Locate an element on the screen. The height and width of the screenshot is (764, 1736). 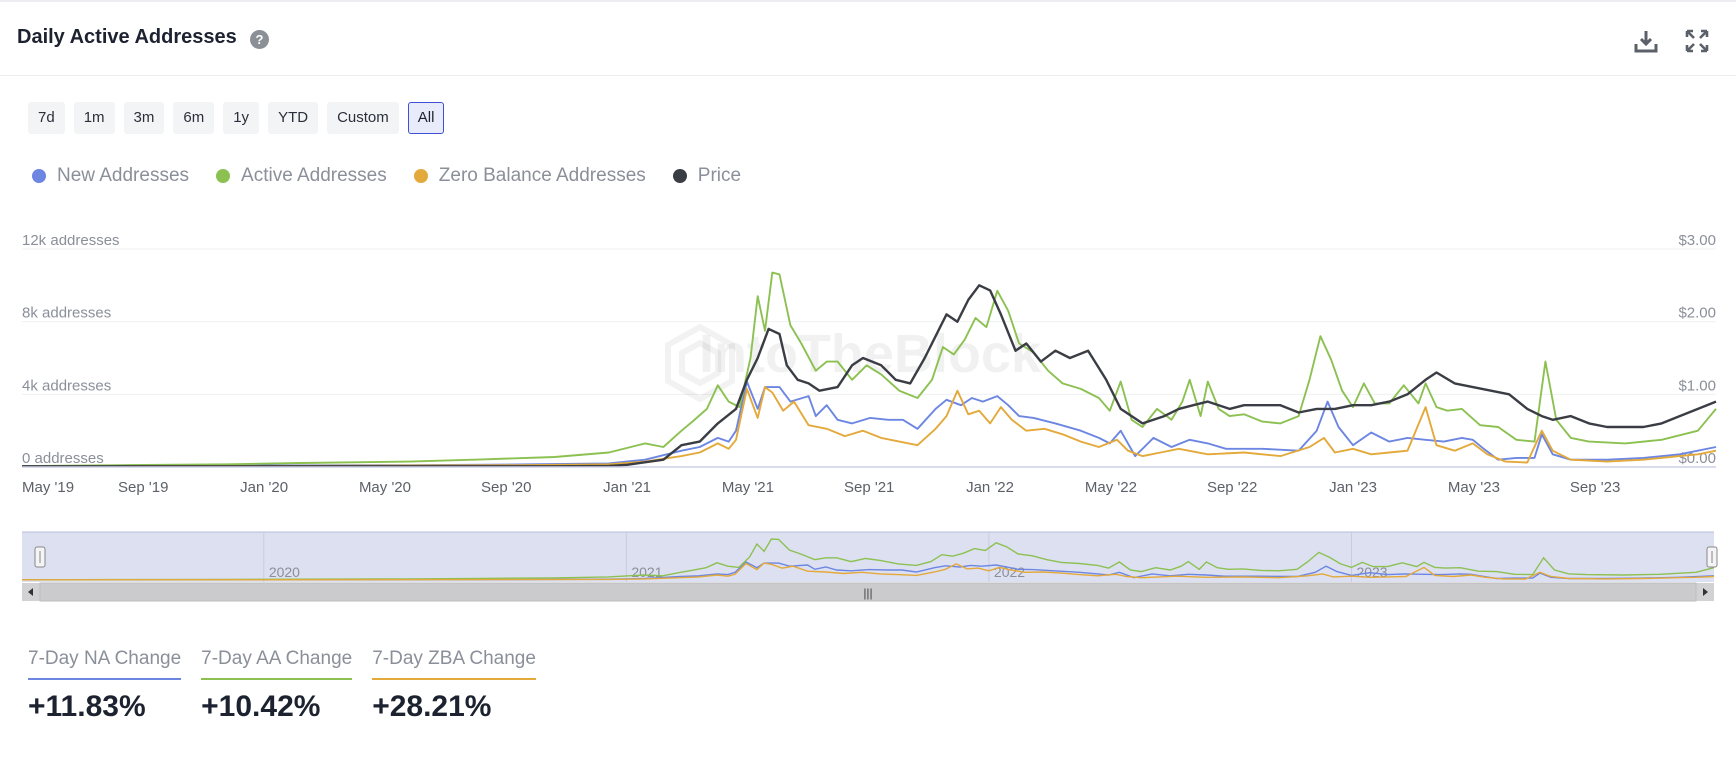
expand-icon is located at coordinates (1697, 41).